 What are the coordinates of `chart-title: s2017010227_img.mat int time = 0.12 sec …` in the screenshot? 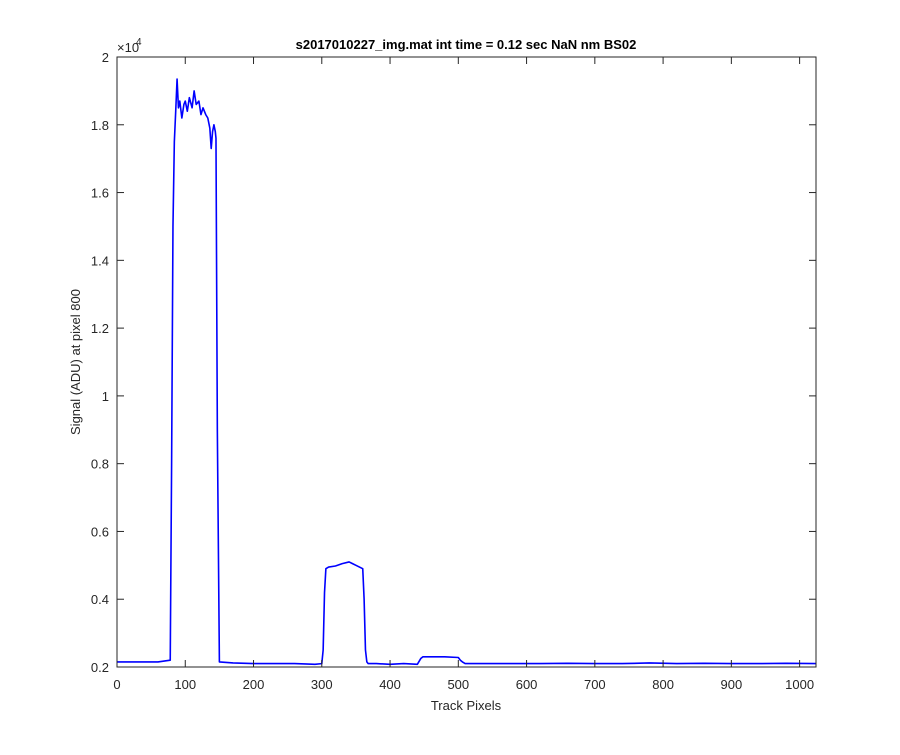 It's located at (466, 44).